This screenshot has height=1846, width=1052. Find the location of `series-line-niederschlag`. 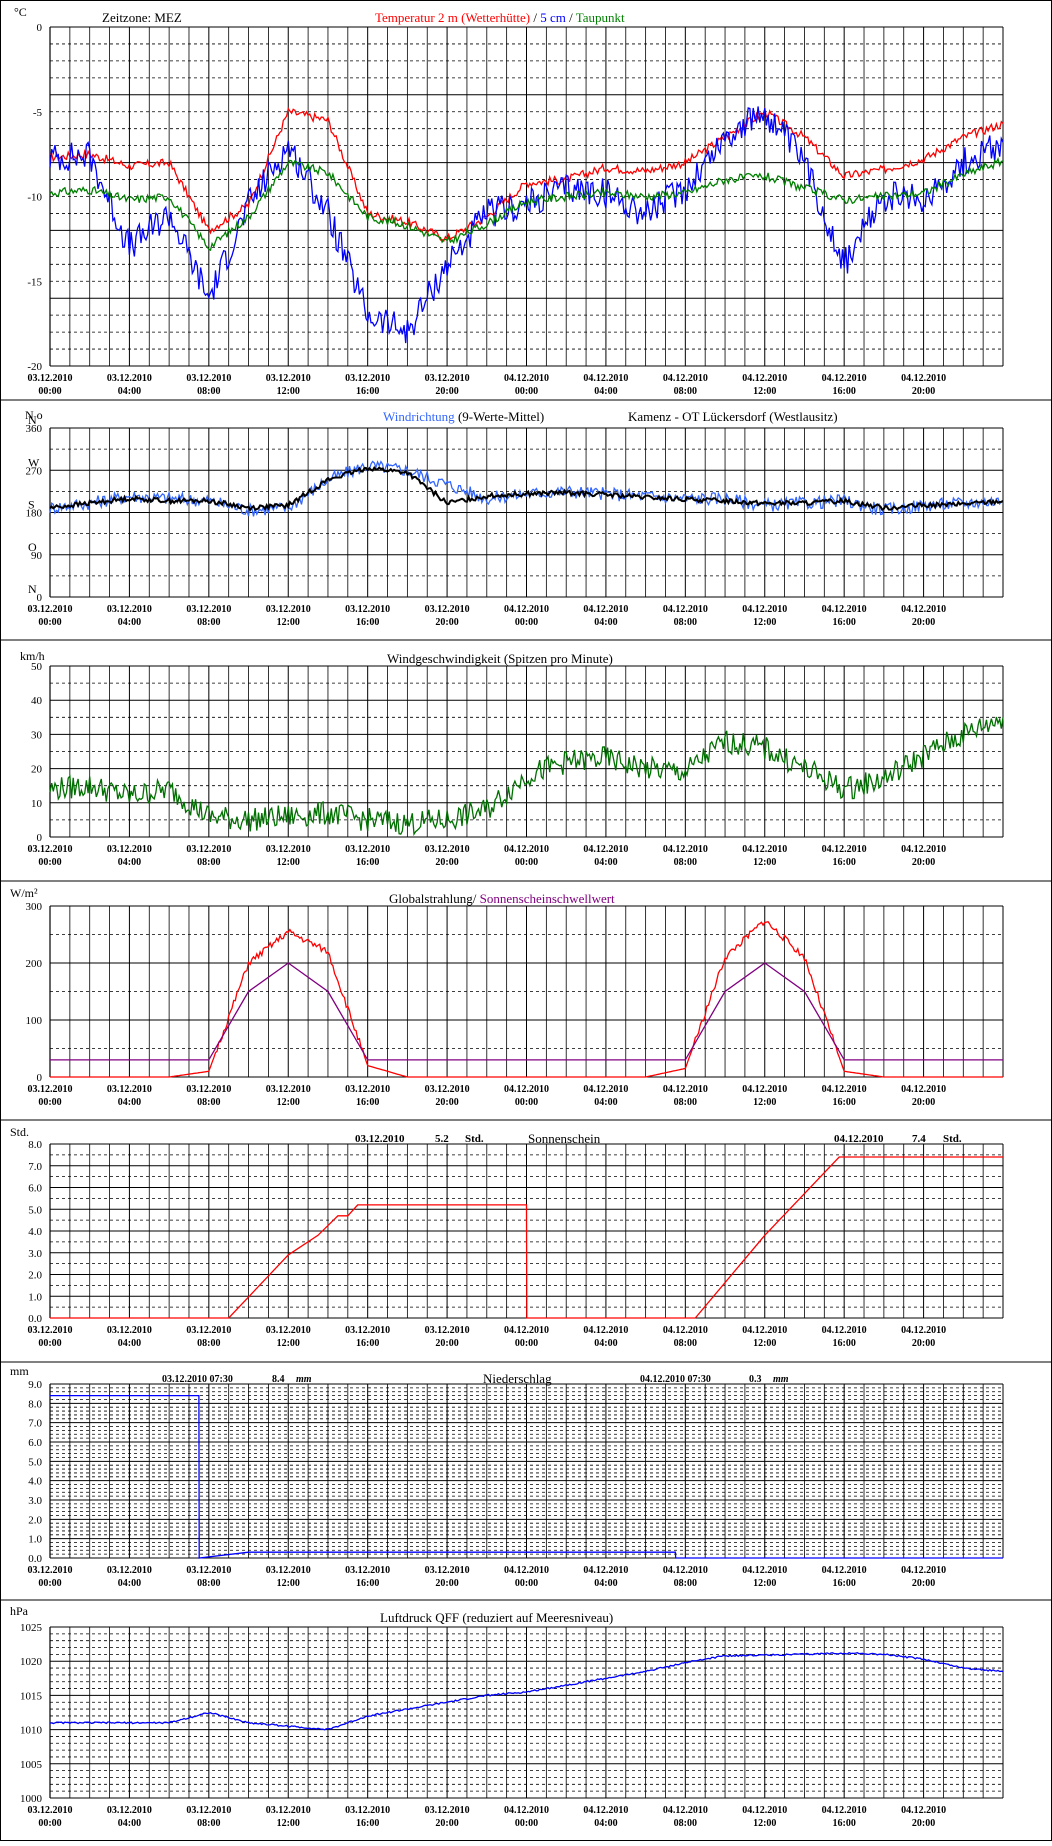

series-line-niederschlag is located at coordinates (526, 1476).